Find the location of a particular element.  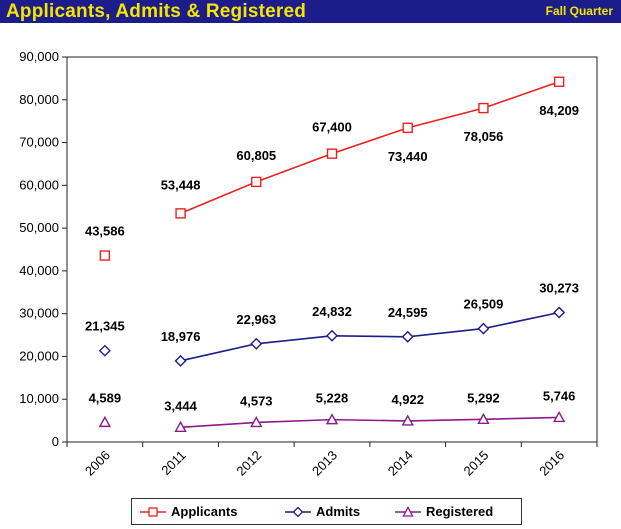

legend-item-registered: Registered is located at coordinates (444, 511).